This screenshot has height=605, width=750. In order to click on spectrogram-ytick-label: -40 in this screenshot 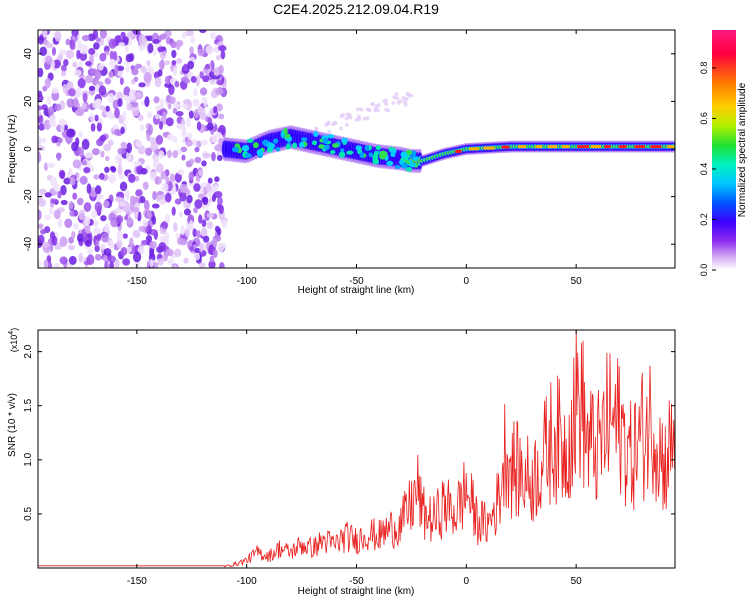, I will do `click(28, 244)`.